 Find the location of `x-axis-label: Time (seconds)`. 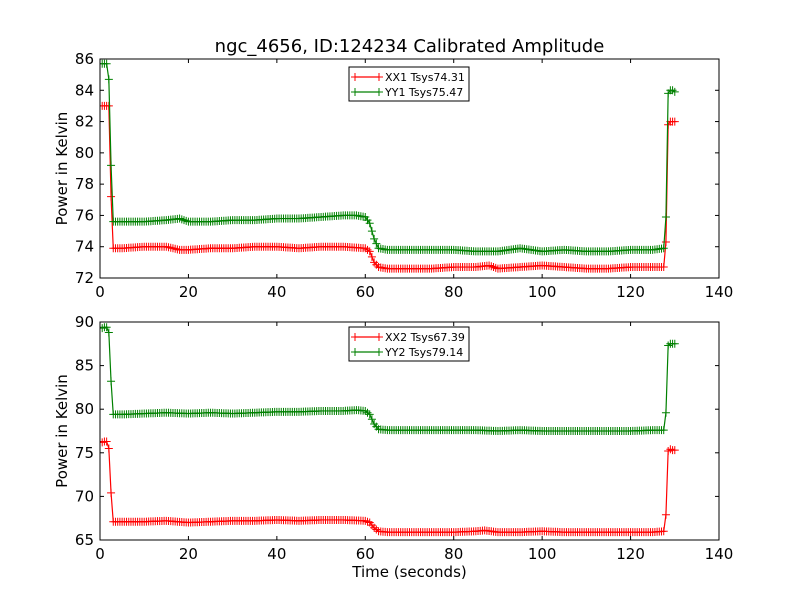

x-axis-label: Time (seconds) is located at coordinates (409, 572).